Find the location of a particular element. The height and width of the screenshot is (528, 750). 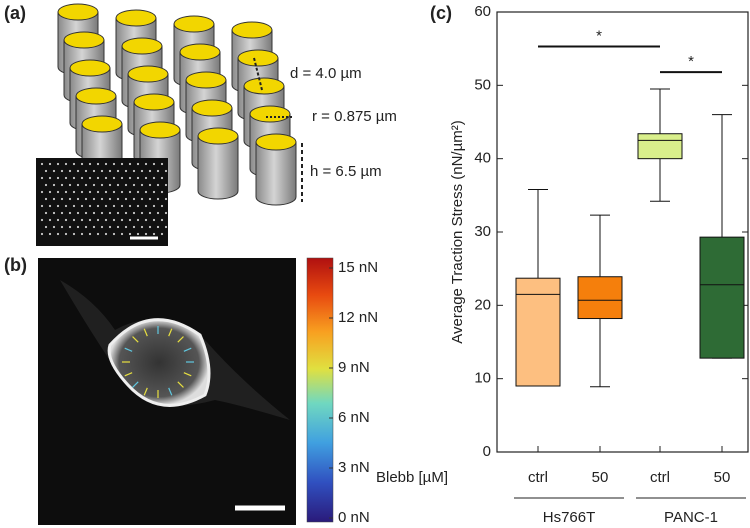

colorbar-label: 9 nN is located at coordinates (354, 367).